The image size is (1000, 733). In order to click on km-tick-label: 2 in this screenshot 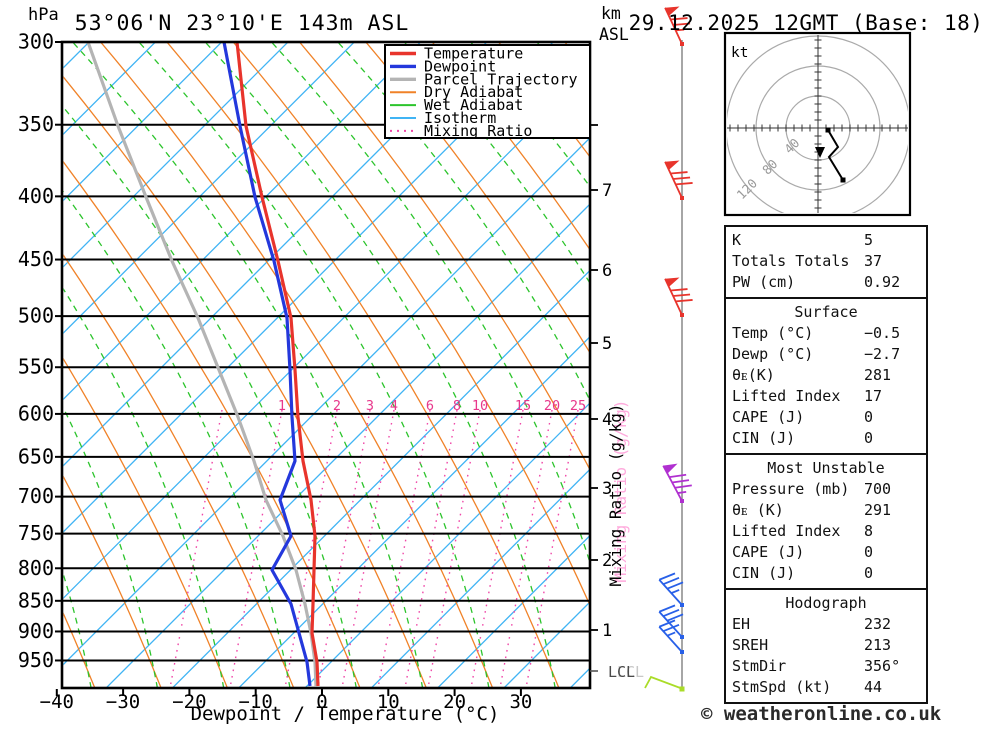, I will do `click(607, 561)`.